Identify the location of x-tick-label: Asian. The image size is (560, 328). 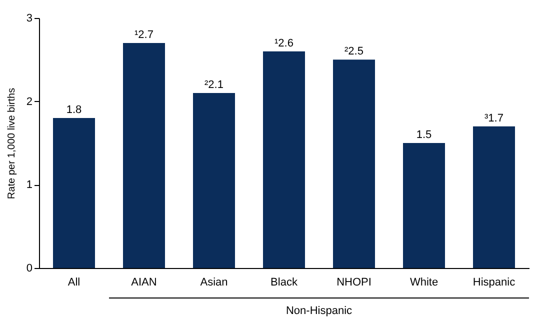
(214, 282).